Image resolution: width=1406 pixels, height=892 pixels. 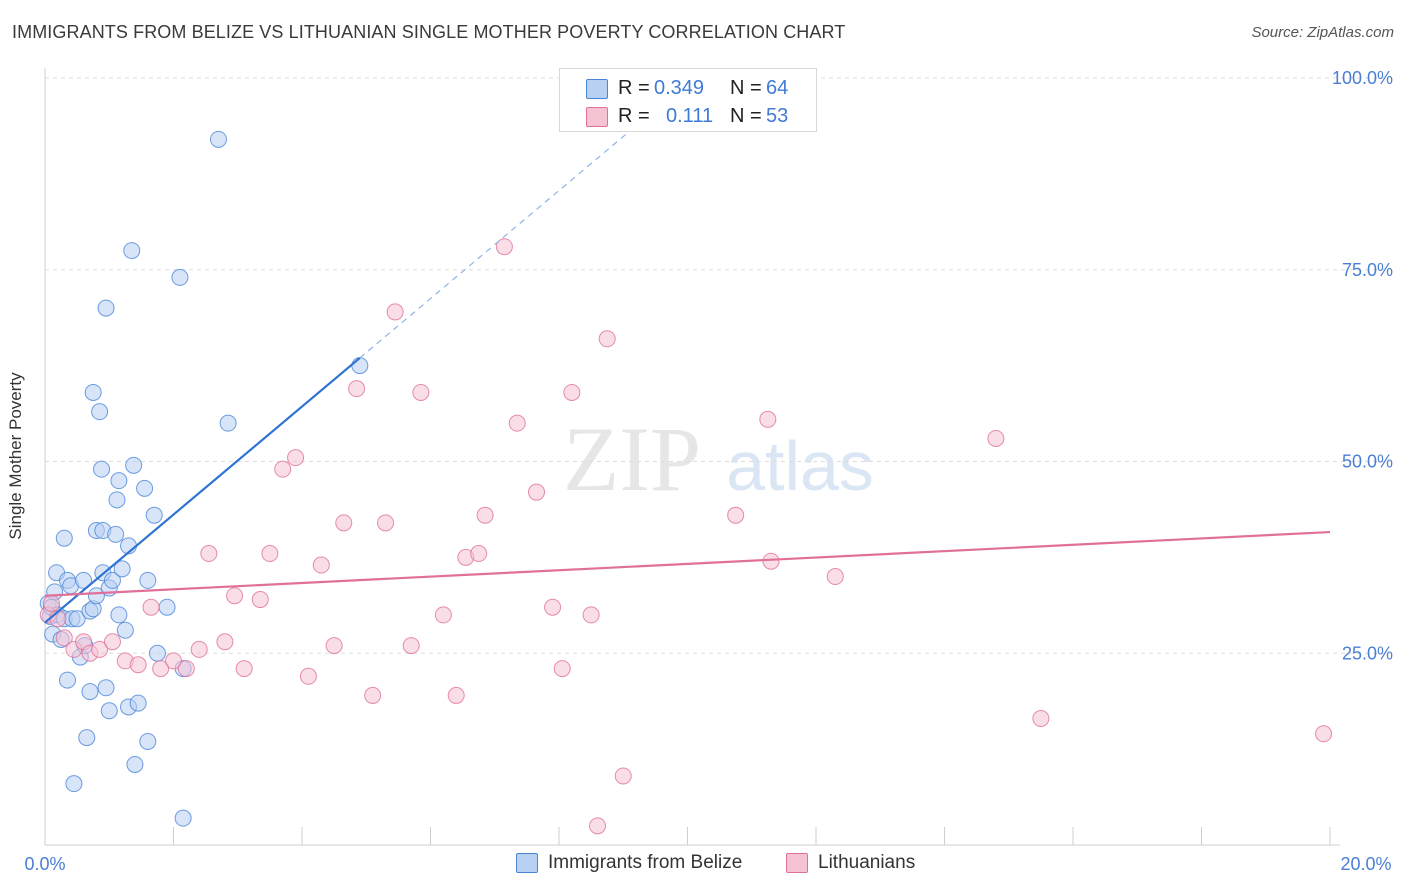 What do you see at coordinates (1367, 270) in the screenshot?
I see `y-tick-label: 75.0%` at bounding box center [1367, 270].